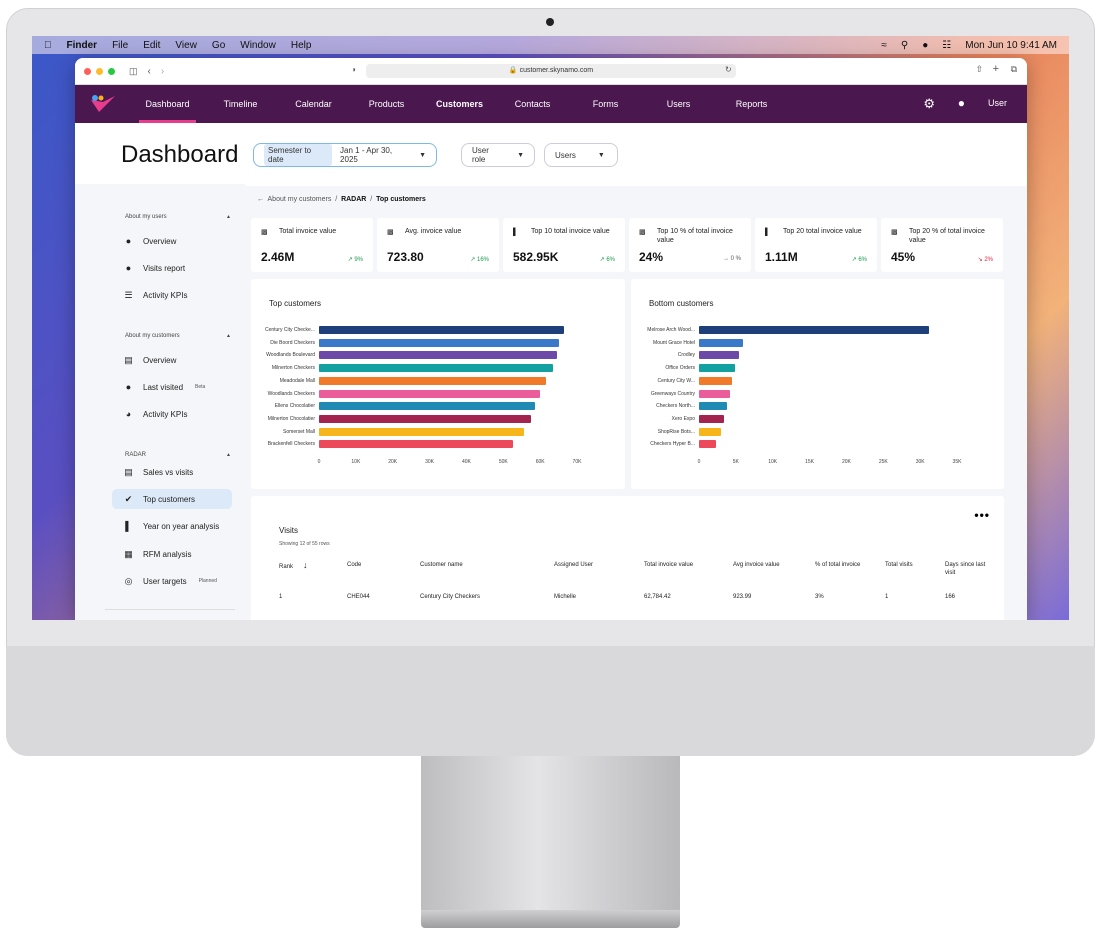  I want to click on sidebar-item-users-activity-kpis: ☰ Activity KPIs, so click(172, 295).